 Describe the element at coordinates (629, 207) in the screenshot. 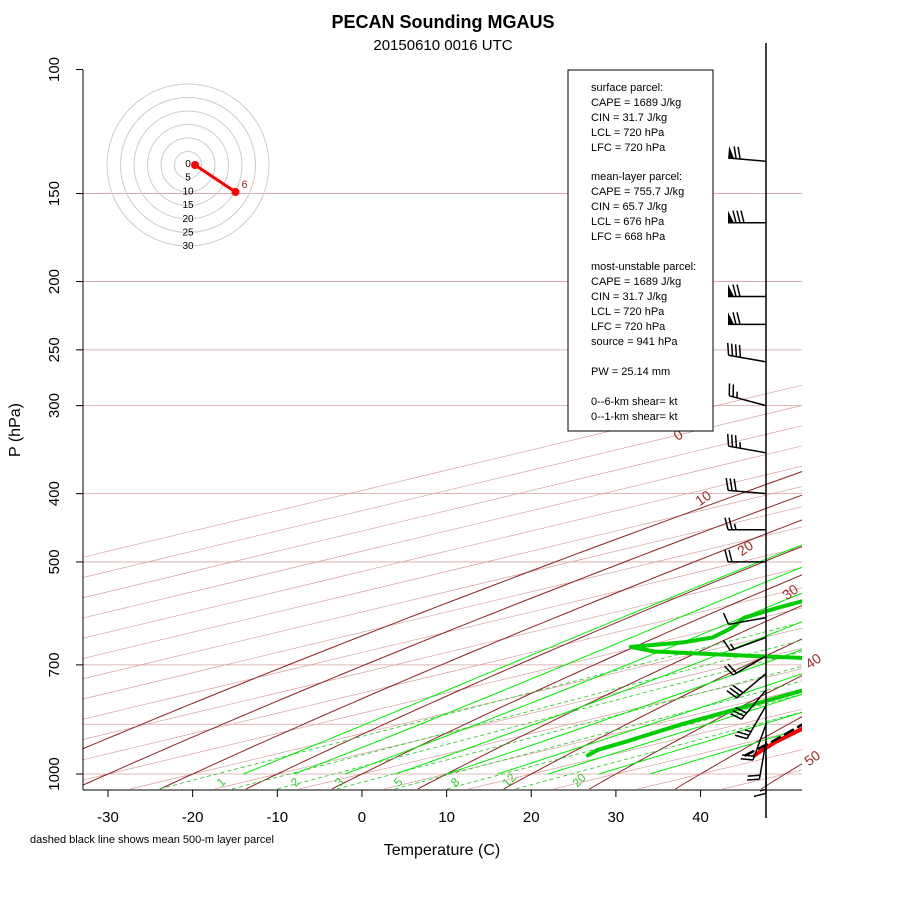

I see `ml-cin: CIN = 65.7 J/kg` at that location.